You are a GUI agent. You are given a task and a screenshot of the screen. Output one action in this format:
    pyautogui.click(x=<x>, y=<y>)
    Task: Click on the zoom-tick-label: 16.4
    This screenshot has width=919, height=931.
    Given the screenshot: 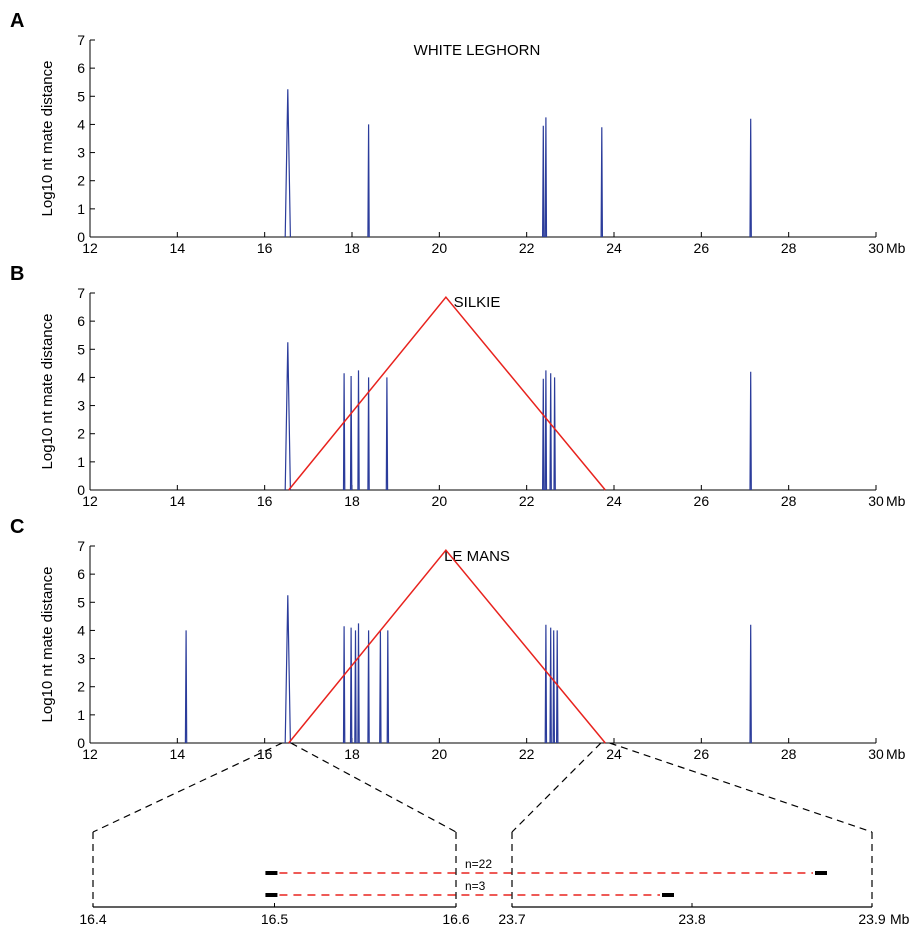 What is the action you would take?
    pyautogui.click(x=92, y=919)
    